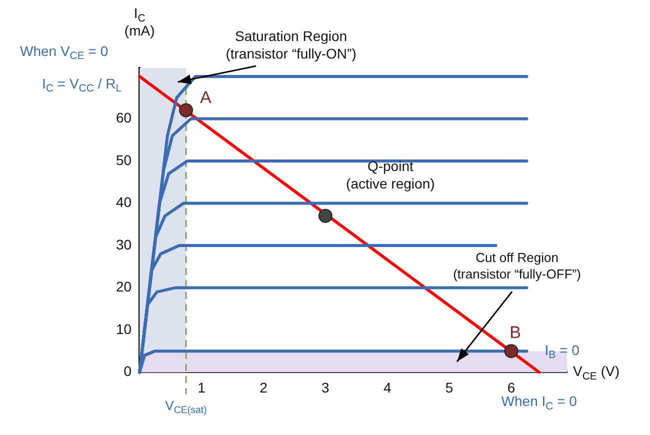 The width and height of the screenshot is (650, 435). What do you see at coordinates (128, 371) in the screenshot?
I see `y-tick-label: 0` at bounding box center [128, 371].